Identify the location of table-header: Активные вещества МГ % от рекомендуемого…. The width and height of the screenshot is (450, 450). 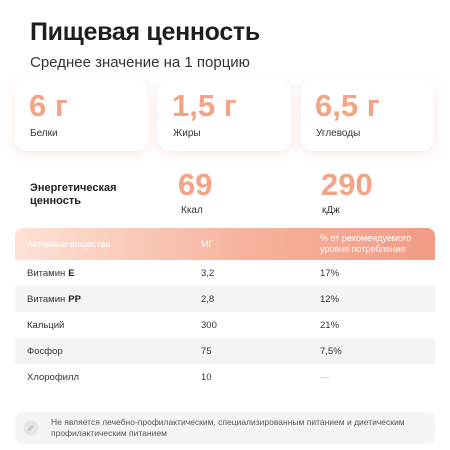
(225, 244).